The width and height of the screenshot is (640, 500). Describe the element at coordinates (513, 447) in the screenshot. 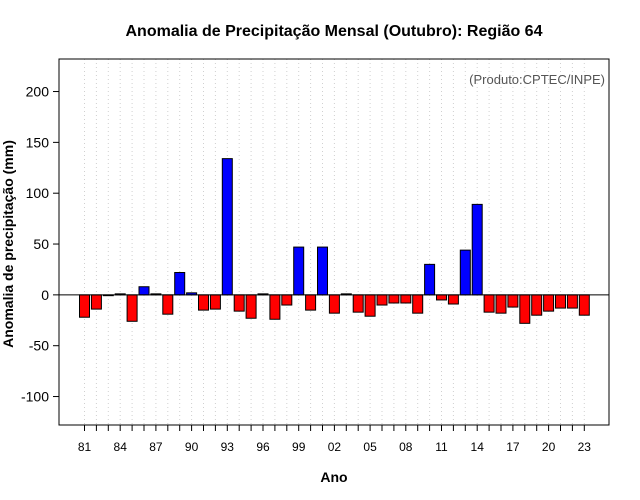

I see `x-tick-label: 17` at that location.